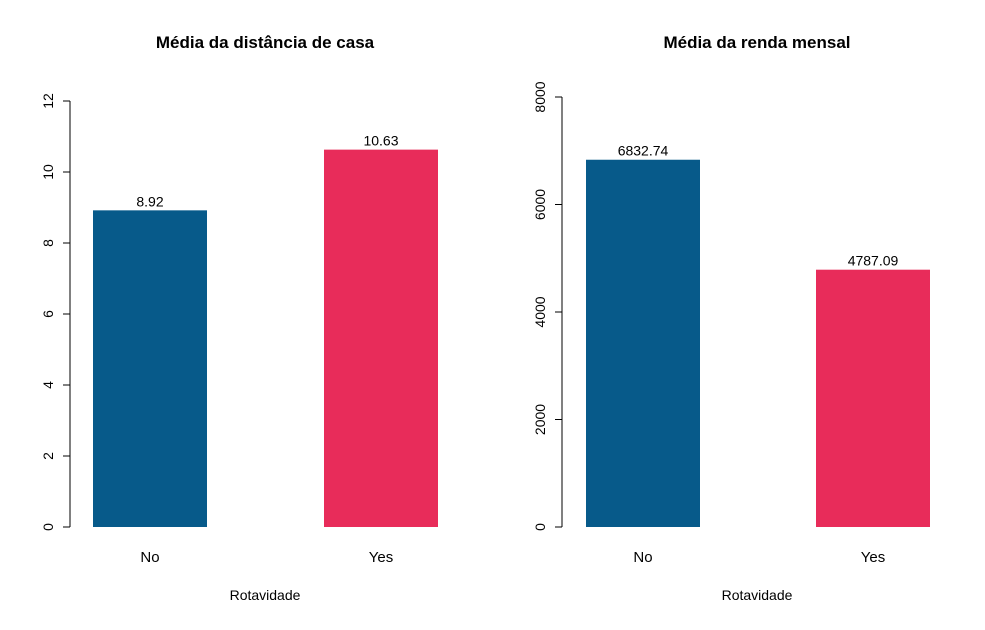 This screenshot has height=630, width=985. What do you see at coordinates (48, 243) in the screenshot?
I see `y-tick-label: 8` at bounding box center [48, 243].